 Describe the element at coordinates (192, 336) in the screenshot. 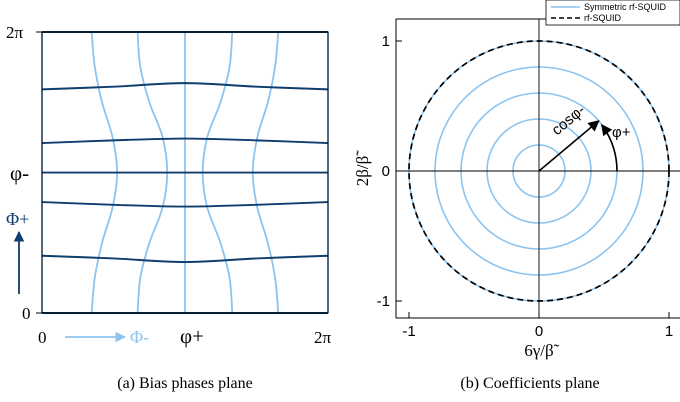

I see `panel-a-xlabel: φ+` at that location.